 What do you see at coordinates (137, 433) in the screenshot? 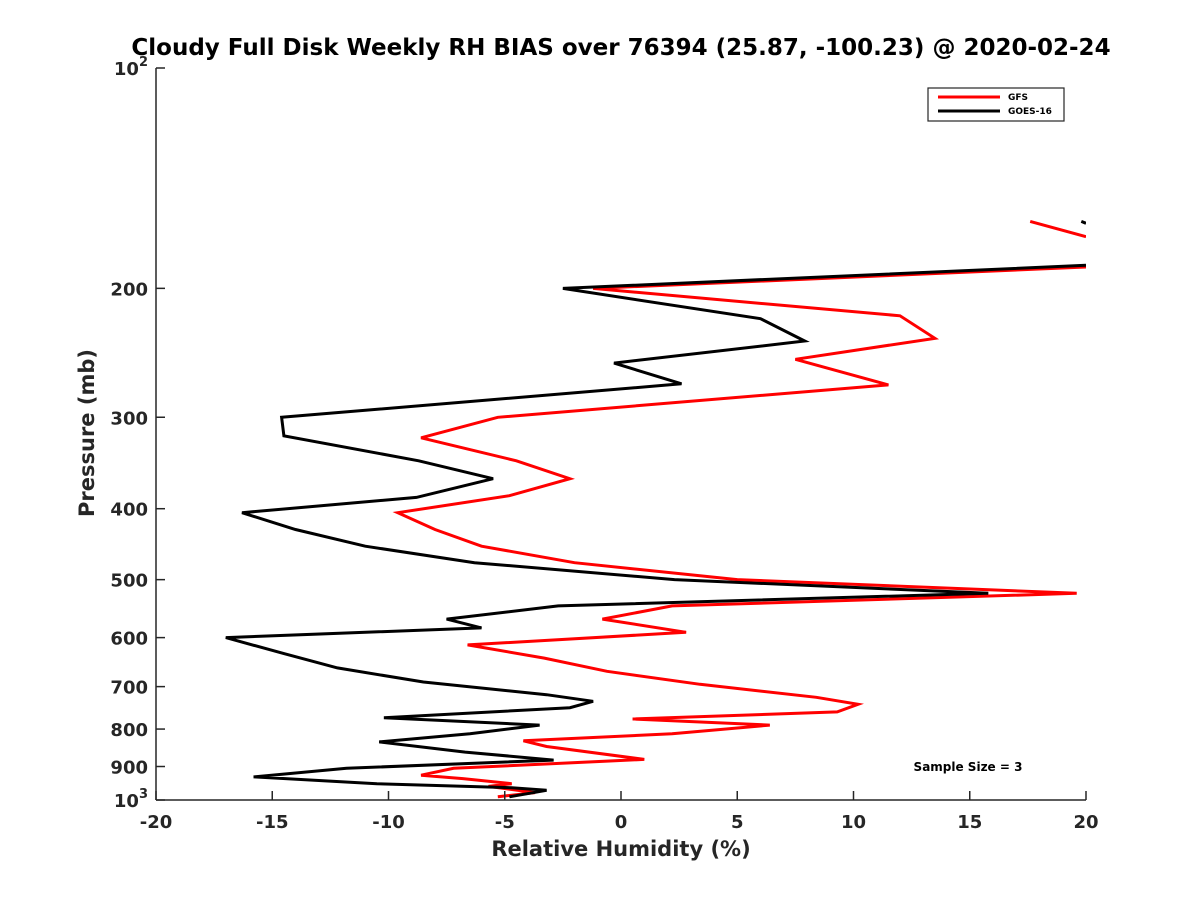
I see `y-axis: 10² 200 300 400 500 600 700 800 900 10³` at bounding box center [137, 433].